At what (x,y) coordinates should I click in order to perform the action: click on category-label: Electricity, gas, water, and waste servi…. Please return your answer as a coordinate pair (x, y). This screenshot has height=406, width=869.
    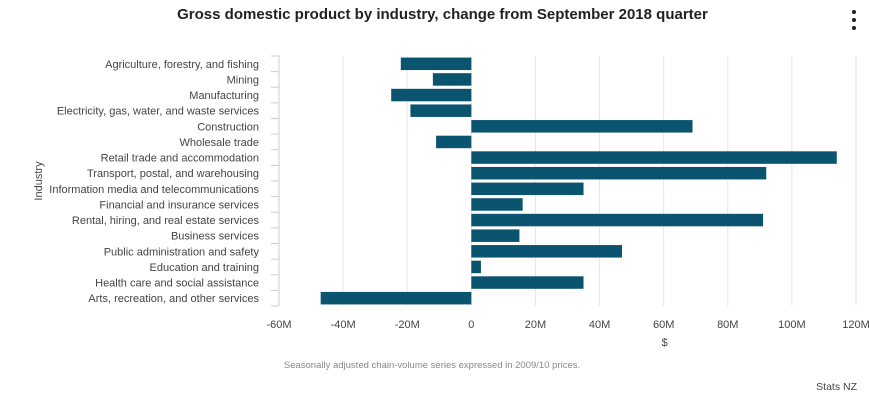
    Looking at the image, I should click on (158, 112).